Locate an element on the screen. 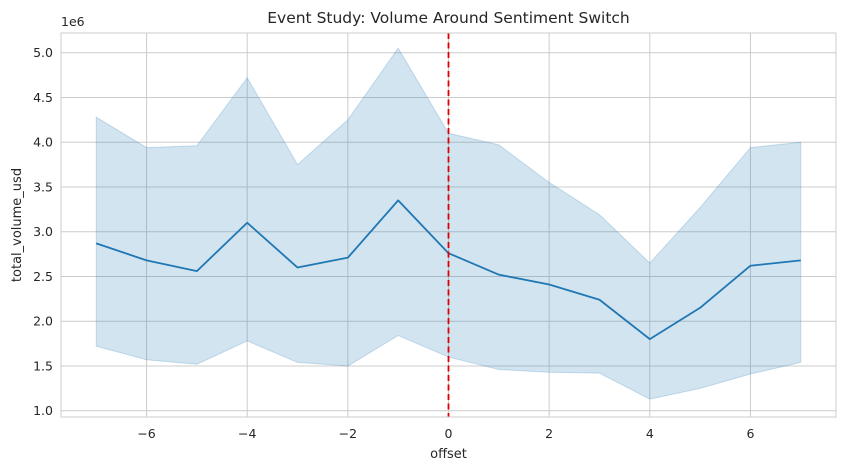  x-tick-label: −6 is located at coordinates (146, 433).